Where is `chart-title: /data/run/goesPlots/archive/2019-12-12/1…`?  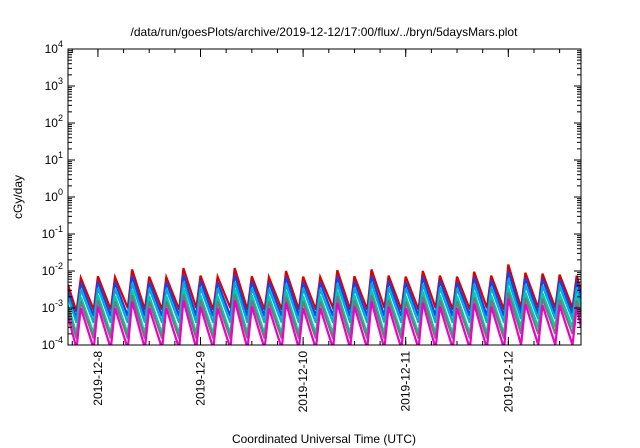 chart-title: /data/run/goesPlots/archive/2019-12-12/1… is located at coordinates (325, 32).